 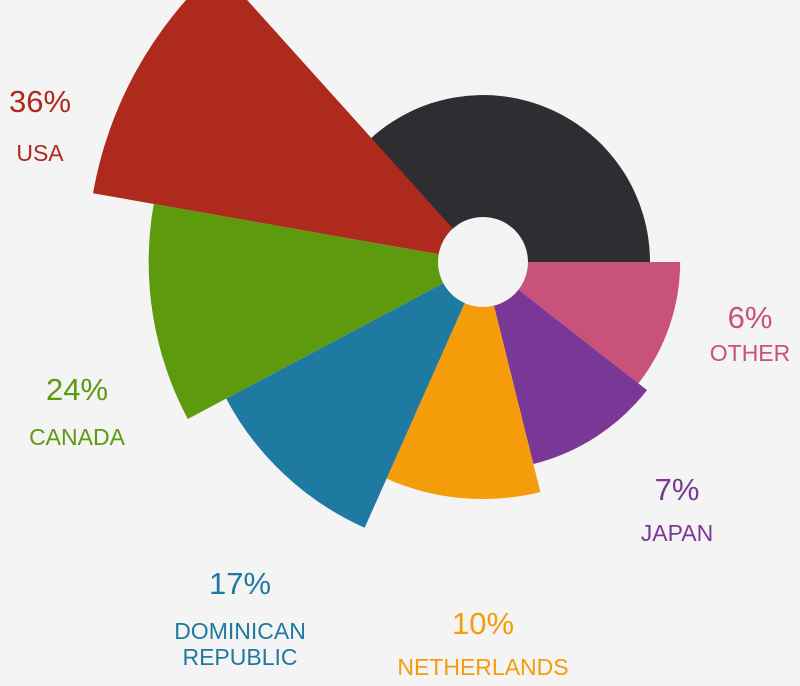 I want to click on category-label: OTHER, so click(x=750, y=353).